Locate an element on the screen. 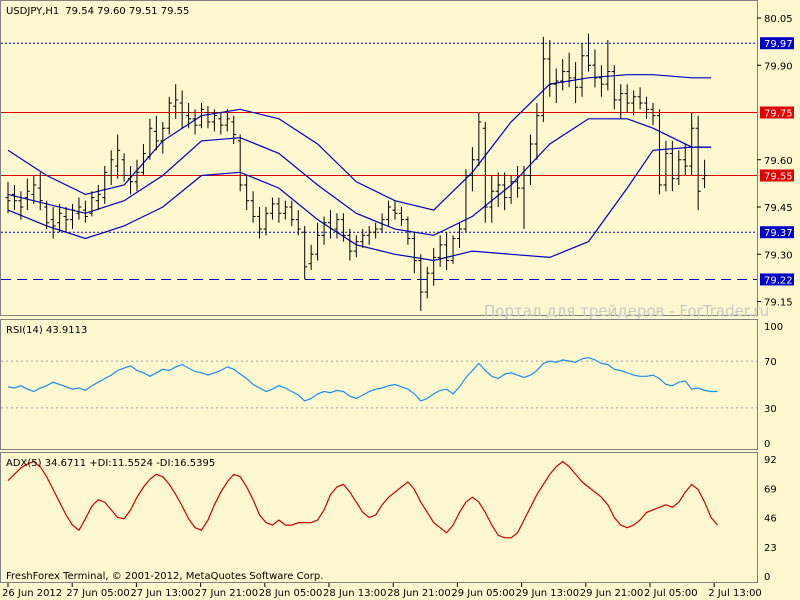 The image size is (800, 600). rsi-pane is located at coordinates (379, 382).